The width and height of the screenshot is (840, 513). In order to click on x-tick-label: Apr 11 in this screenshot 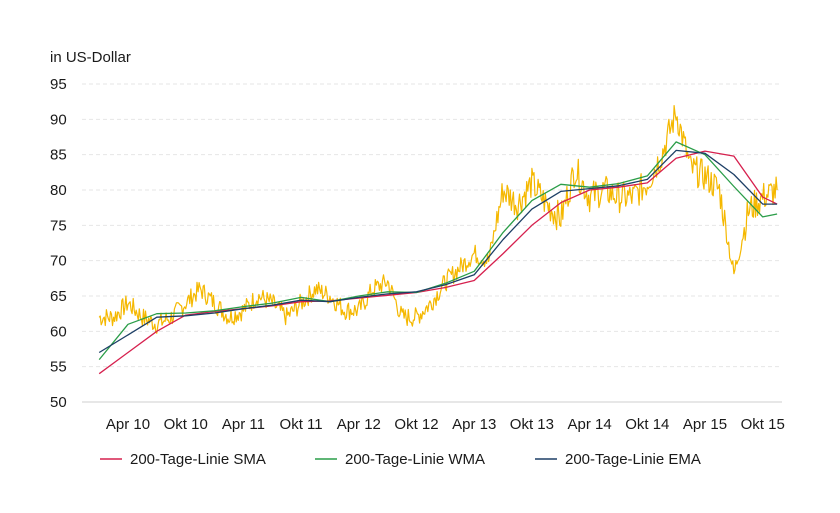, I will do `click(243, 424)`.